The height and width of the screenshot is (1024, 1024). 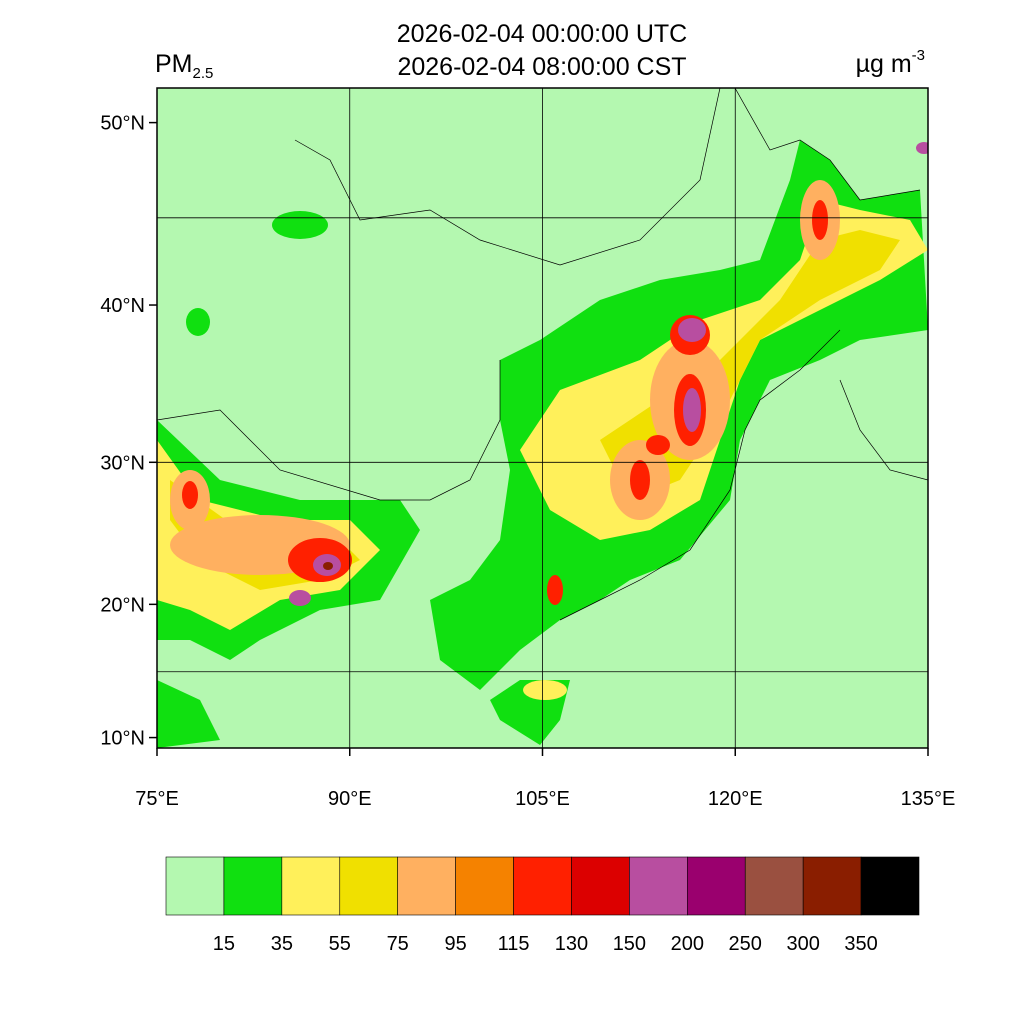 What do you see at coordinates (514, 944) in the screenshot?
I see `colorbar-label: 115` at bounding box center [514, 944].